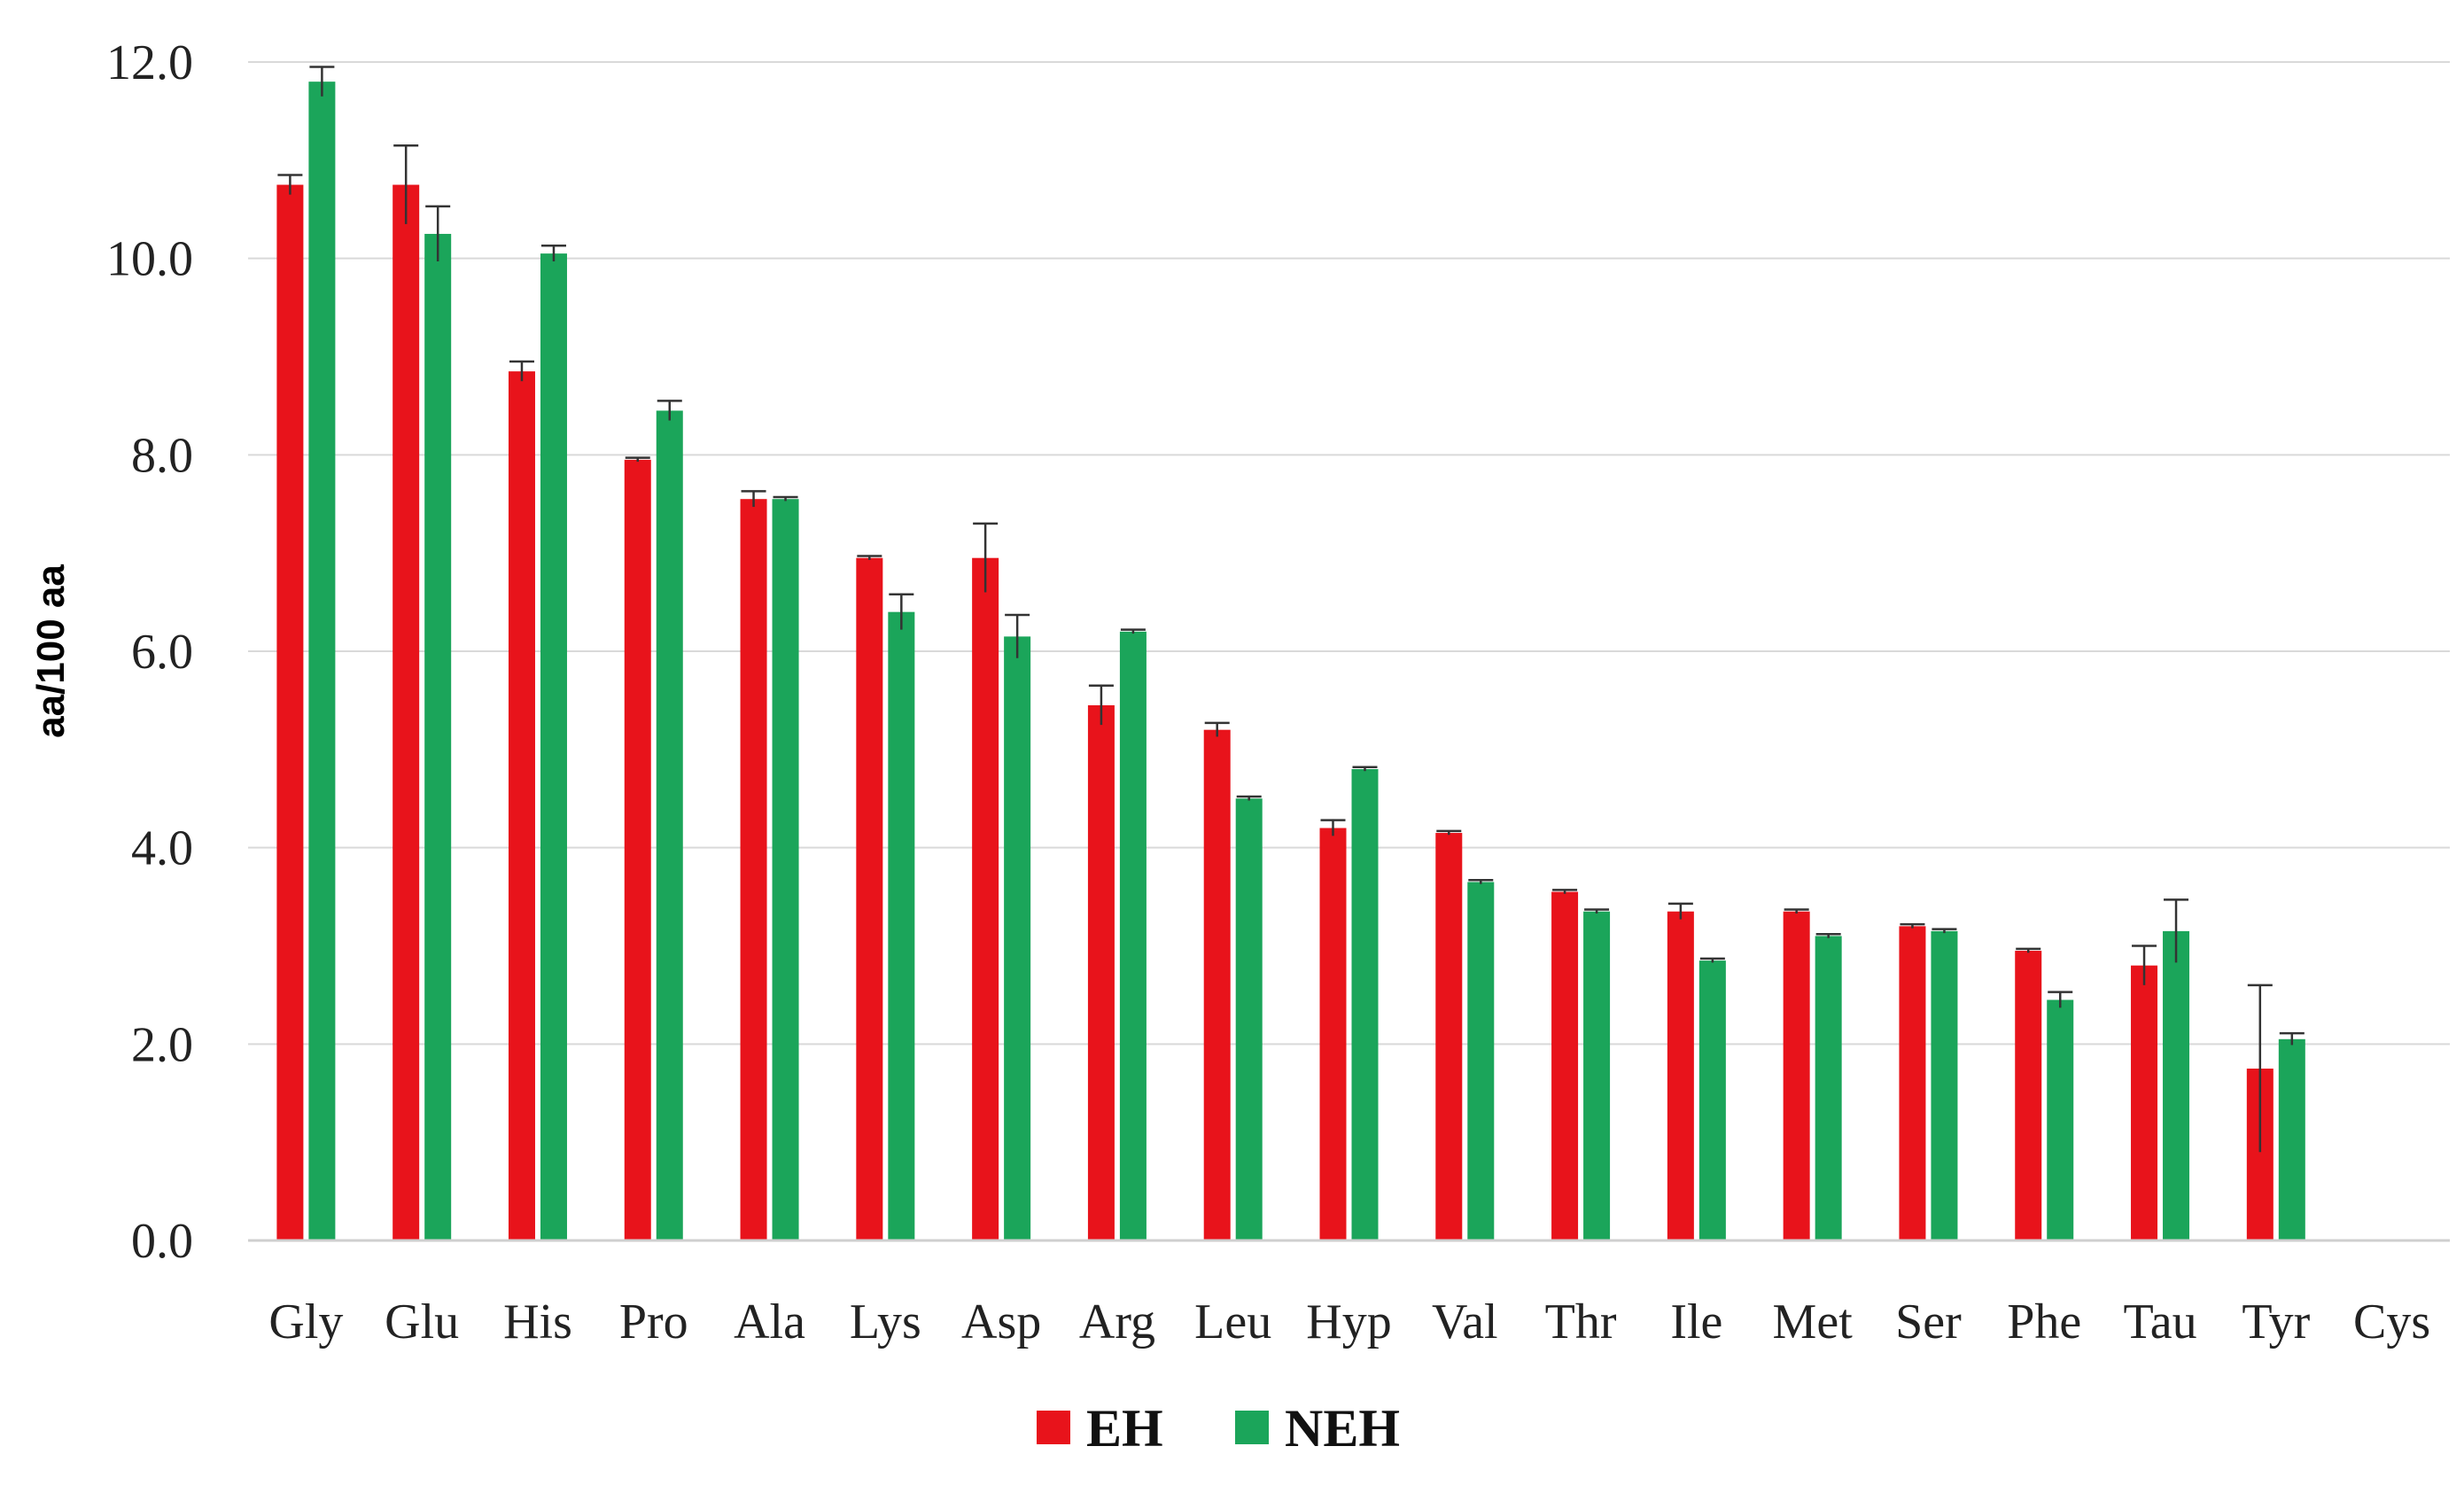  Describe the element at coordinates (438, 736) in the screenshot. I see `bar-neh-glu` at that location.